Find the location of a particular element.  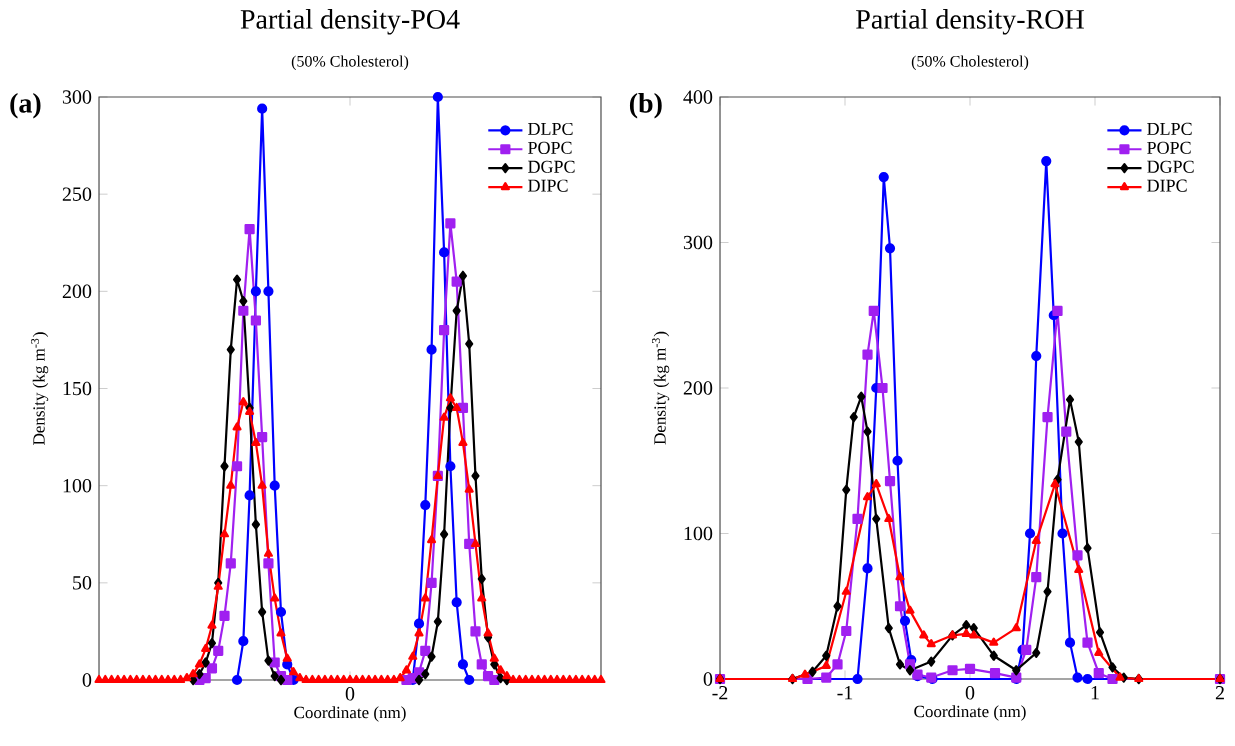

chart-title: Partial density-PO4 is located at coordinates (350, 22).